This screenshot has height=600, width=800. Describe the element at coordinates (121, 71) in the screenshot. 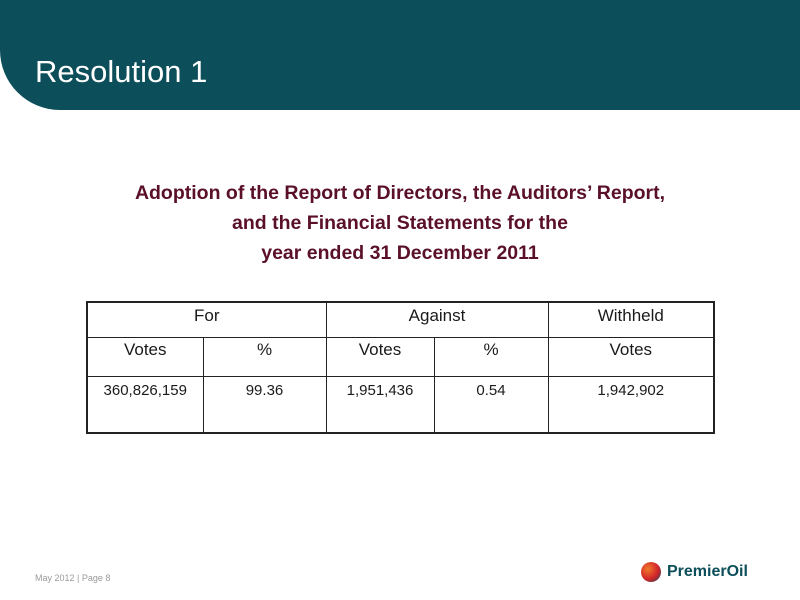

I see `slide-title: Resolution 1` at that location.